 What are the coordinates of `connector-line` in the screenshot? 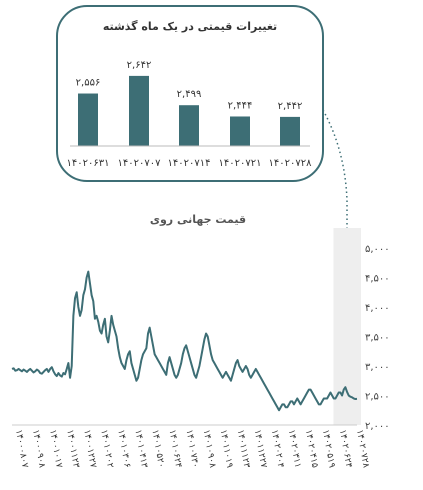 It's located at (335, 168).